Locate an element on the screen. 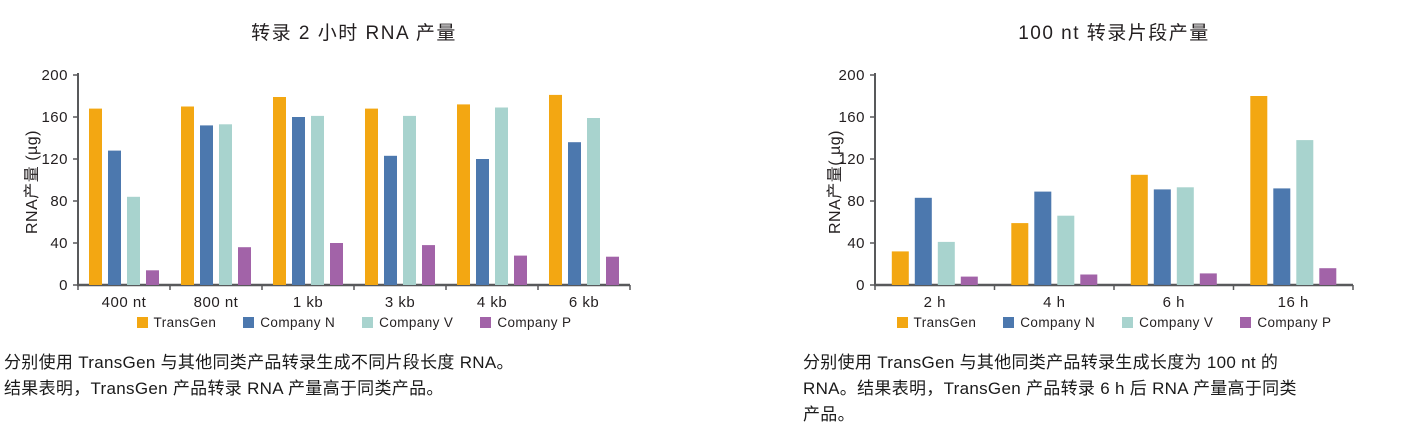  x-category-label: 400 nt is located at coordinates (124, 302).